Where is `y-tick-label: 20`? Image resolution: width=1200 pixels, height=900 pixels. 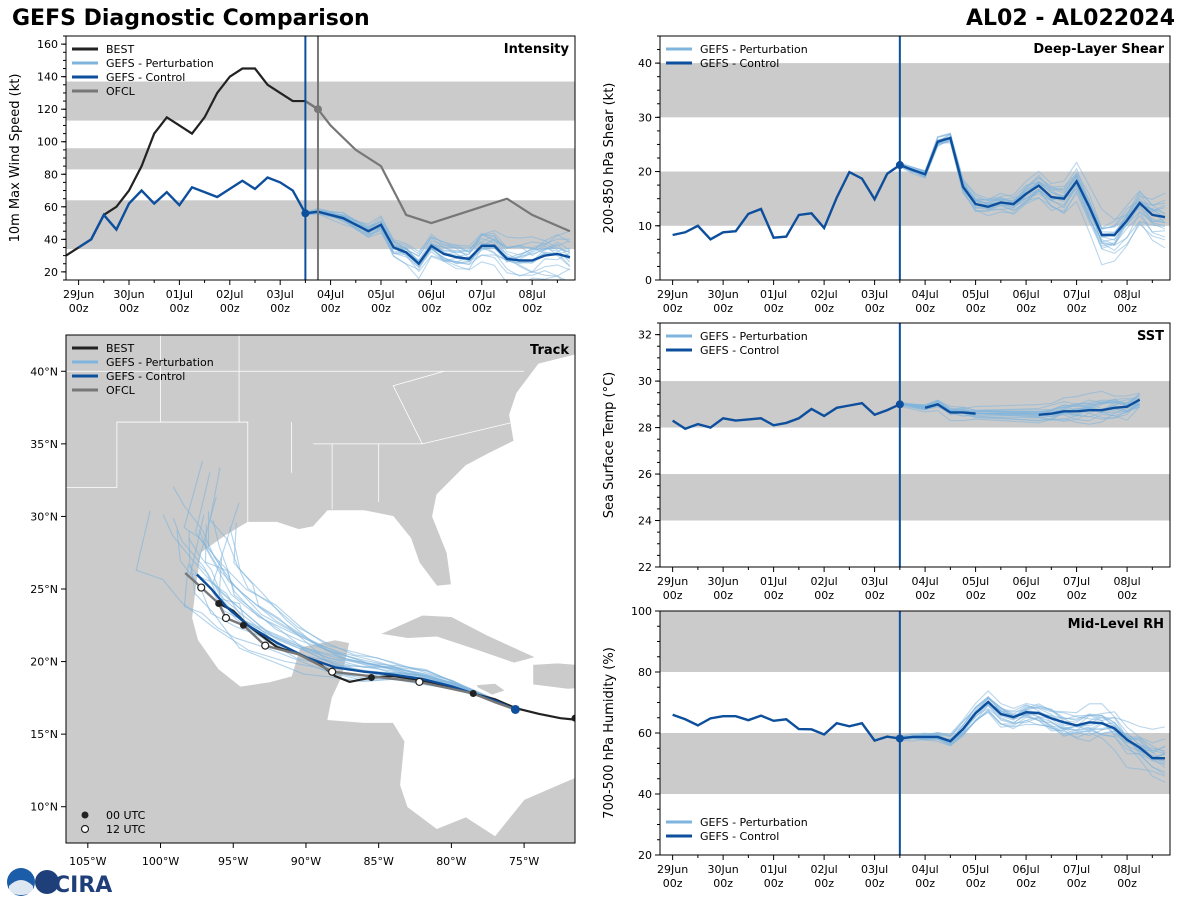 y-tick-label: 20 is located at coordinates (645, 172).